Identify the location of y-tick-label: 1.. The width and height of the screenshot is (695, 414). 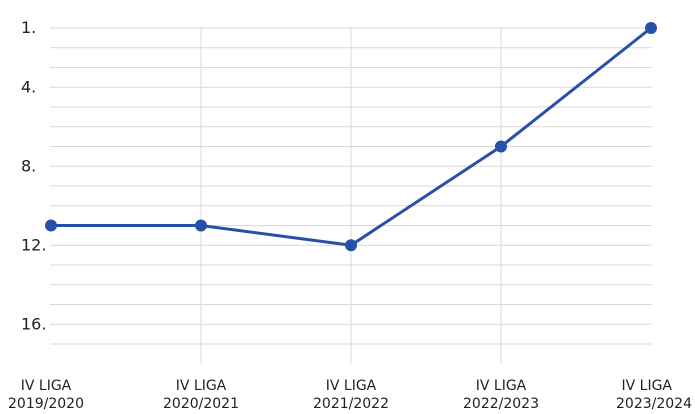
(28, 27).